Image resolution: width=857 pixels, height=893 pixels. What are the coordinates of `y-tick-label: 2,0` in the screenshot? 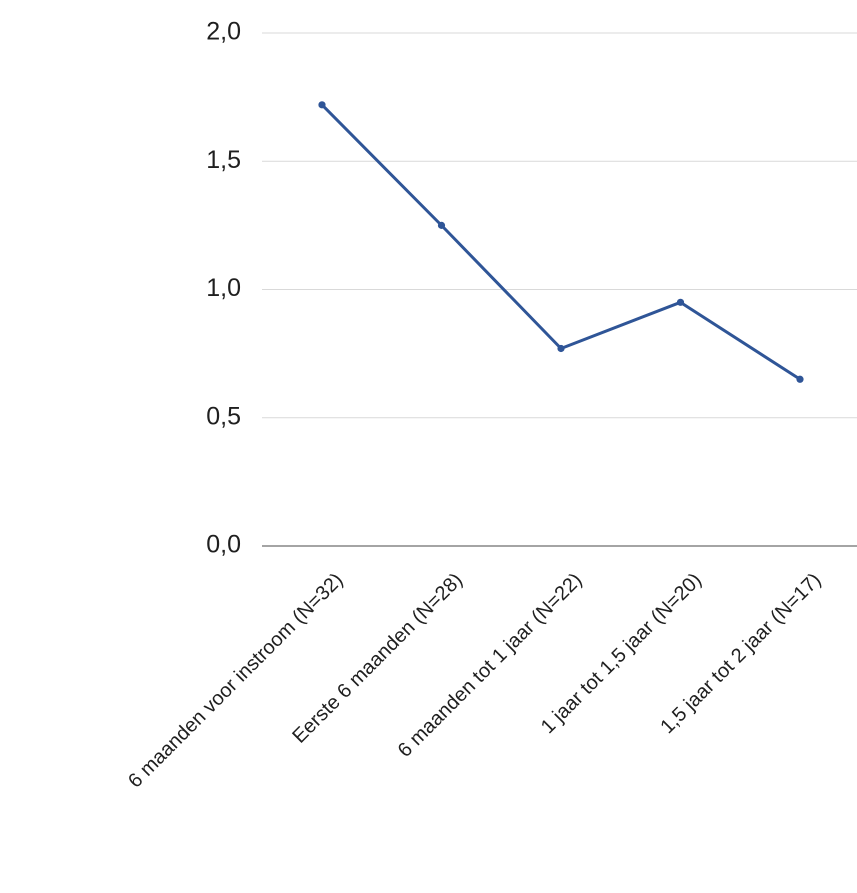 It's located at (223, 32).